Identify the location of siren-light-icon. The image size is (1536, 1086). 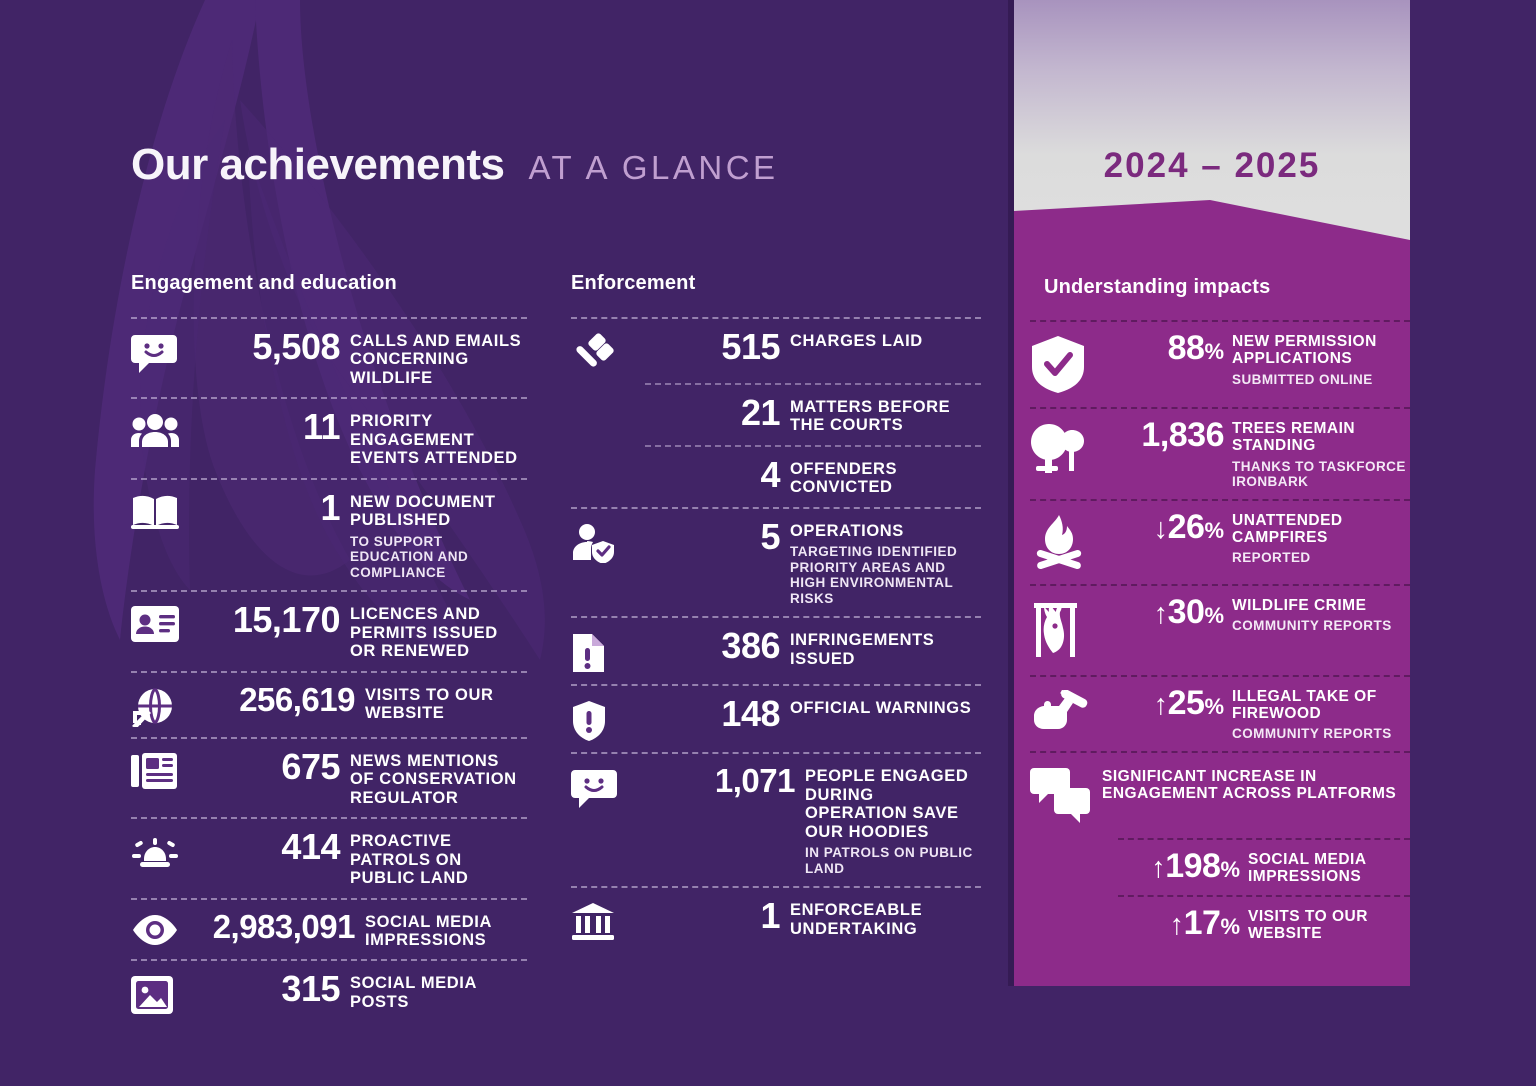
(168, 849).